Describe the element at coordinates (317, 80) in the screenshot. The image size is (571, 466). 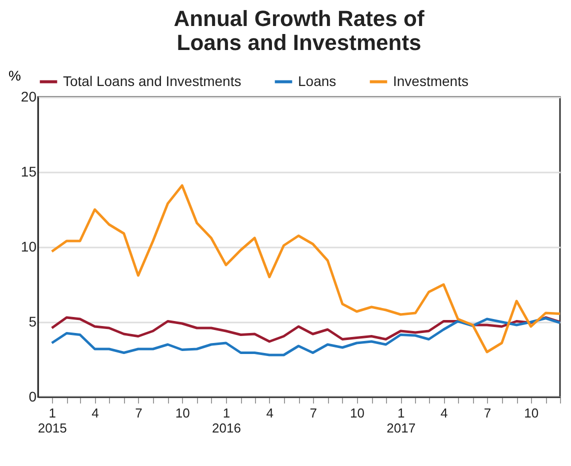
I see `legend-label: Loans` at that location.